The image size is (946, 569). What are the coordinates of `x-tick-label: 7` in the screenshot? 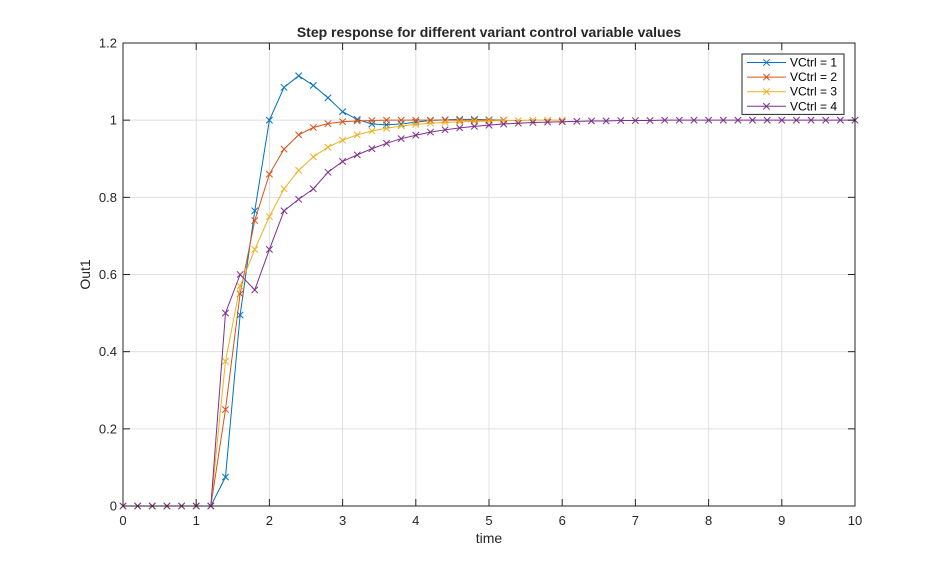 It's located at (635, 520).